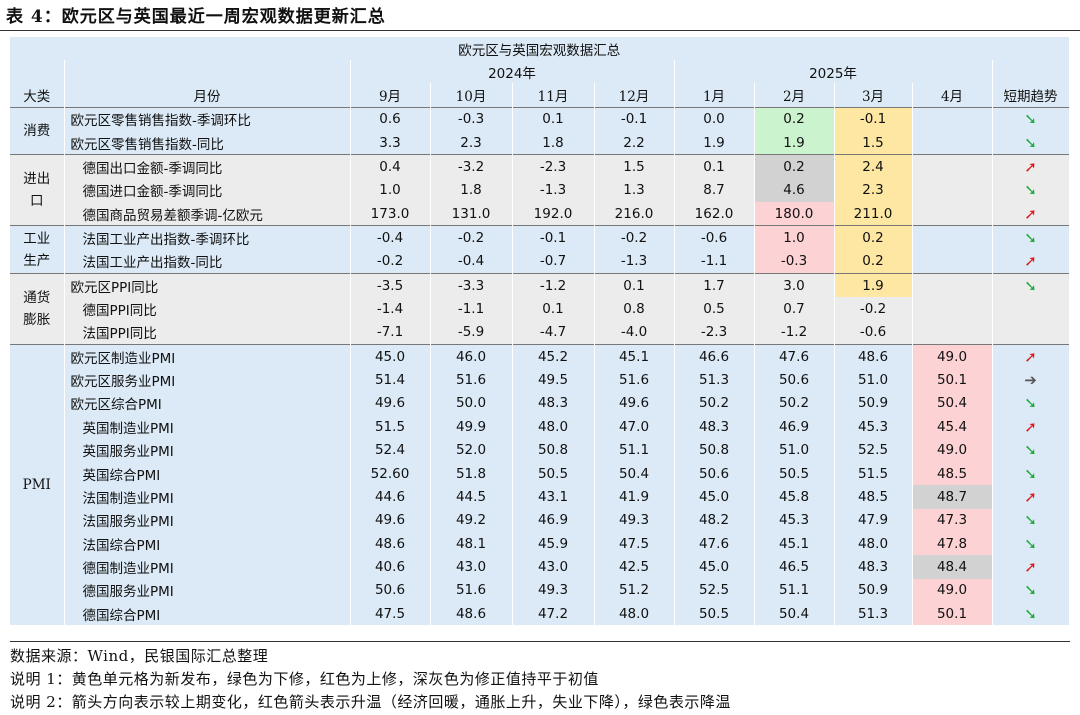 This screenshot has width=1080, height=715. What do you see at coordinates (207, 427) in the screenshot?
I see `indicator-label: 英国制造业PMI` at bounding box center [207, 427].